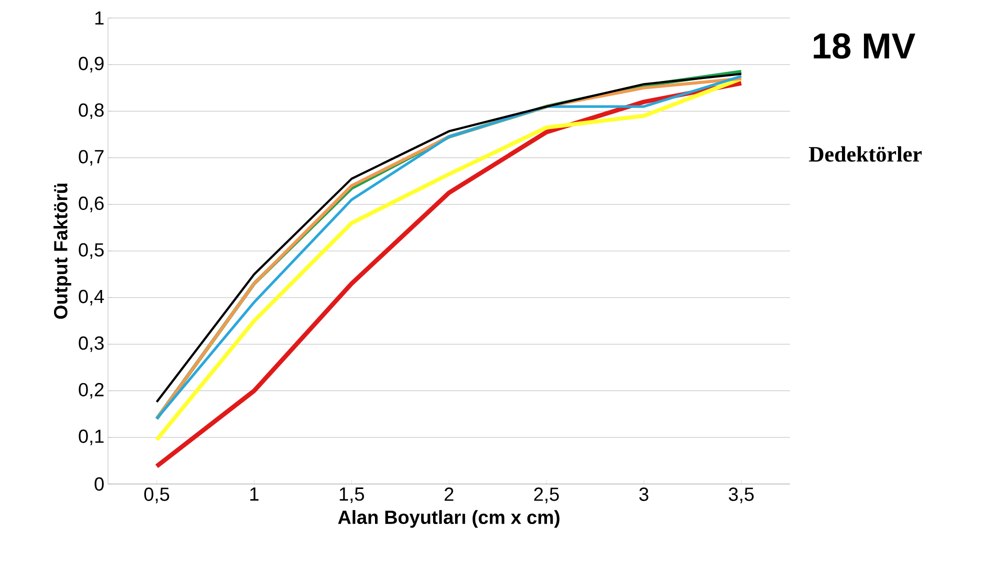 Image resolution: width=983 pixels, height=581 pixels. Describe the element at coordinates (741, 496) in the screenshot. I see `x-tick-label: 3,5` at that location.